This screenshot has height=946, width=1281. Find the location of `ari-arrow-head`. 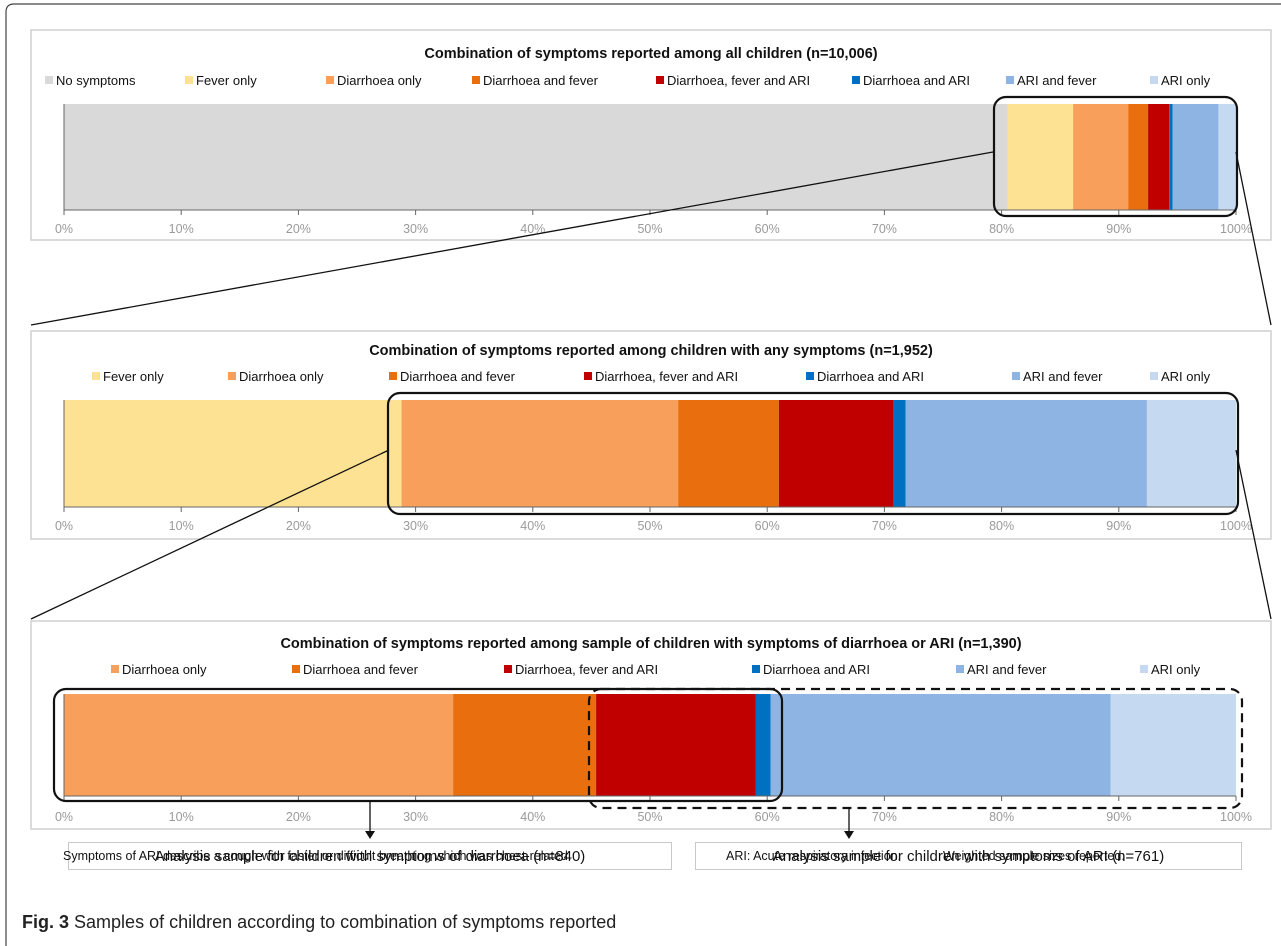

ari-arrow-head is located at coordinates (849, 835).